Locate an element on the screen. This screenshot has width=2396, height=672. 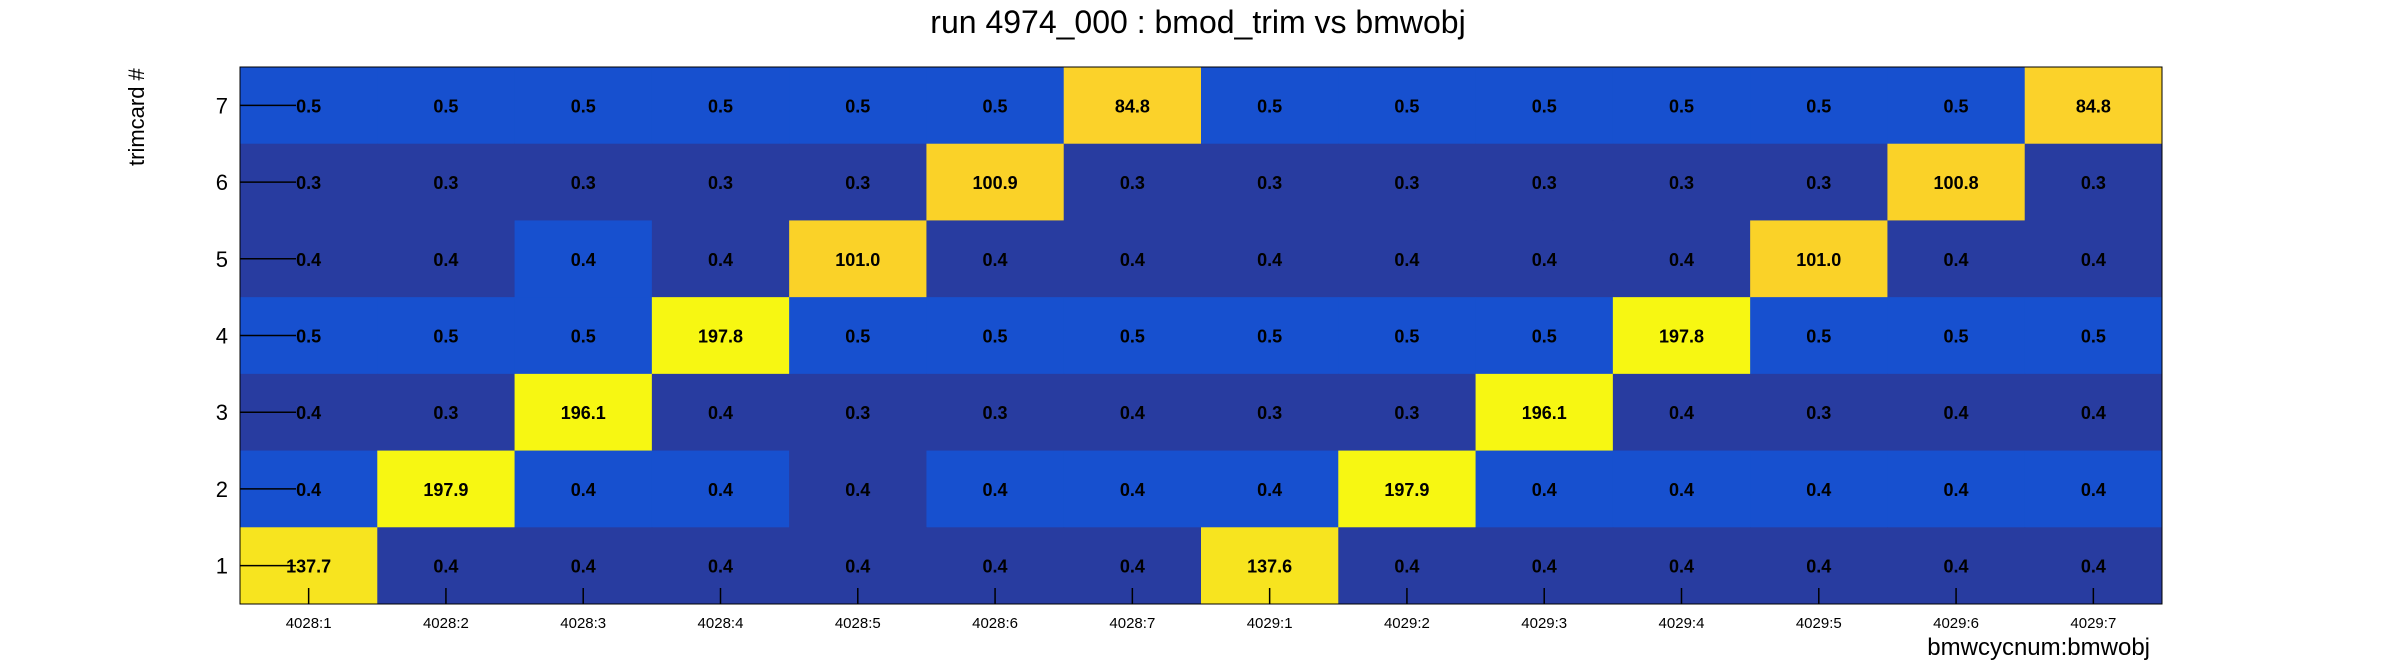
x-axis-label: bmwcycnum:bmwobj is located at coordinates (2038, 647).